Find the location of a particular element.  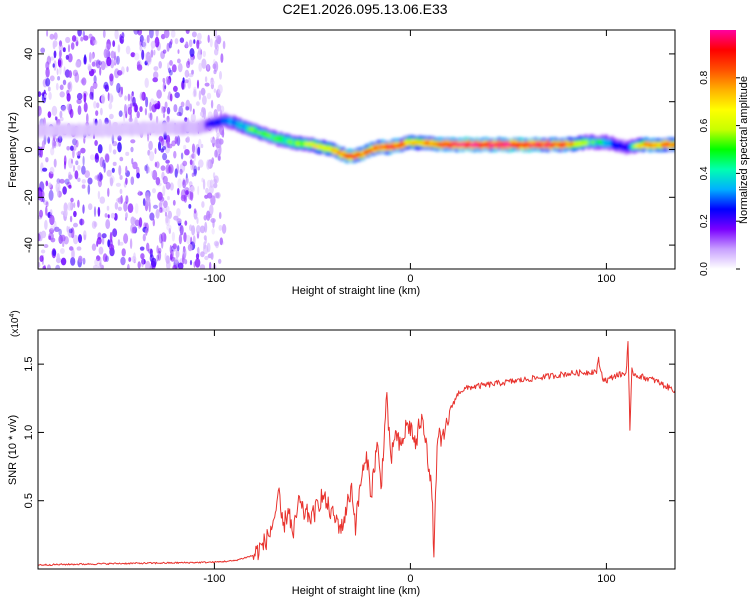

snr-x-axis-label: Height of straight line (km) is located at coordinates (356, 591).